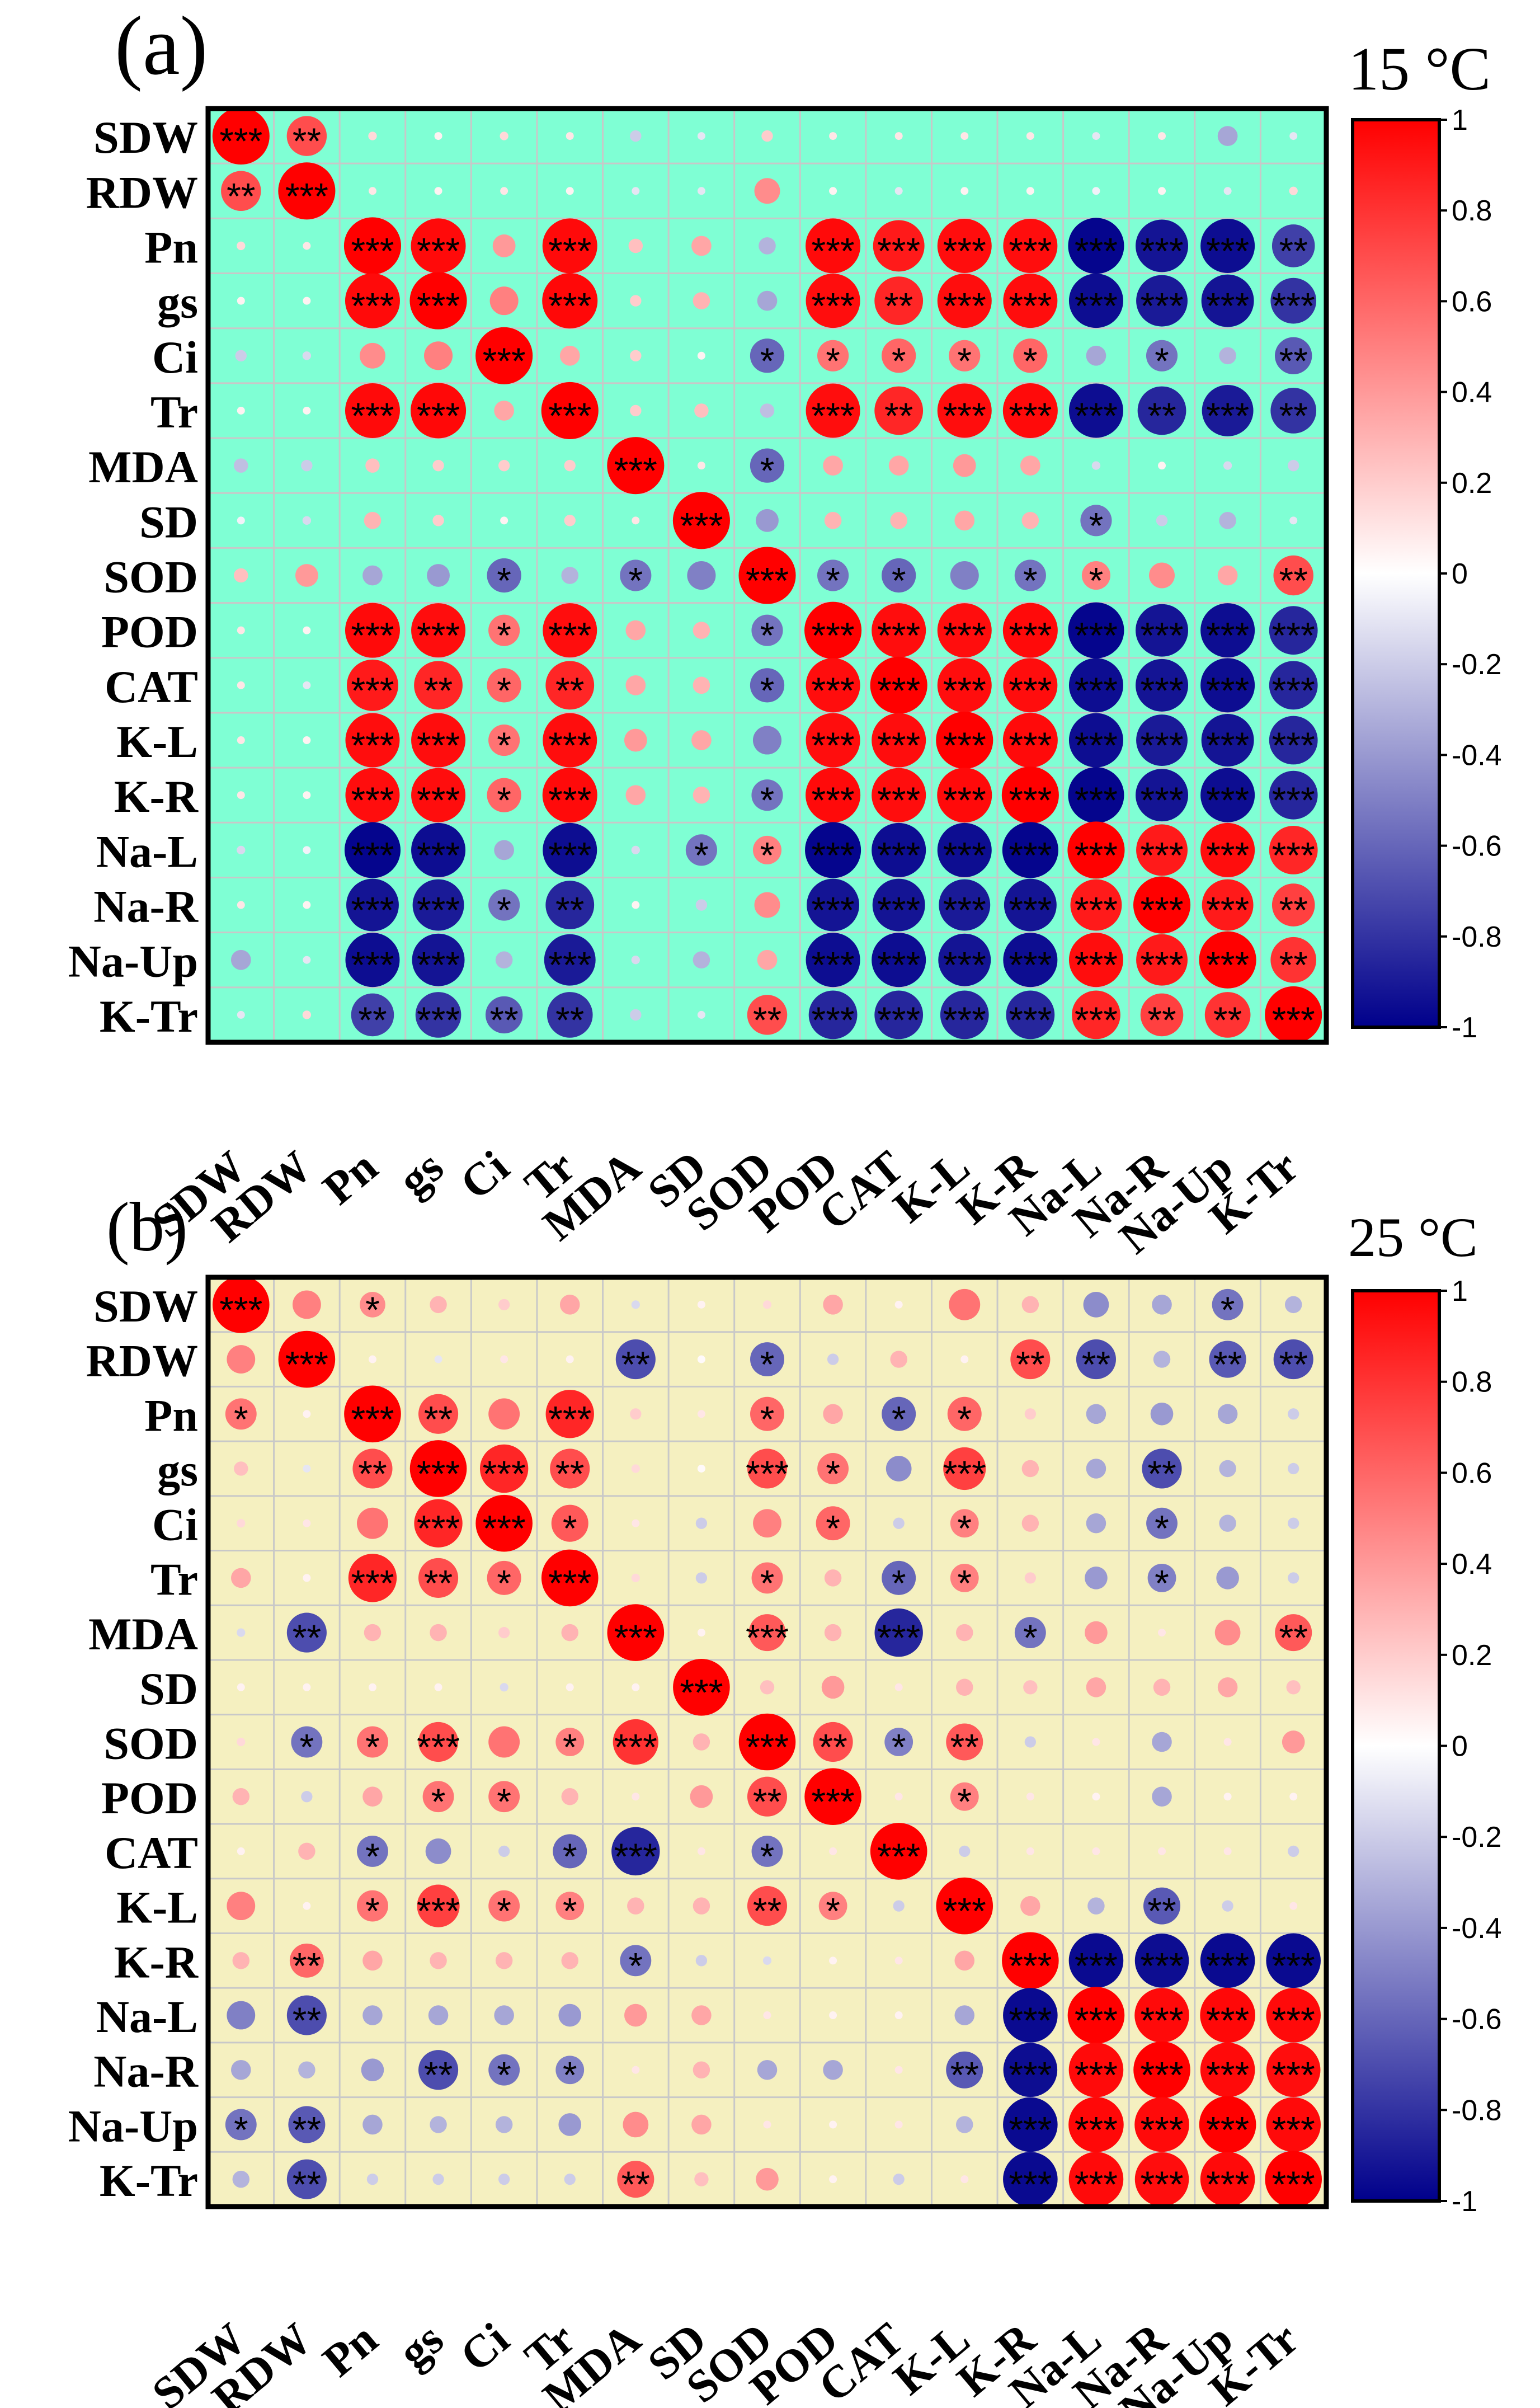 This screenshot has height=2408, width=1540. I want to click on panel-b-sig-K-L-Pn: *, so click(372, 1911).